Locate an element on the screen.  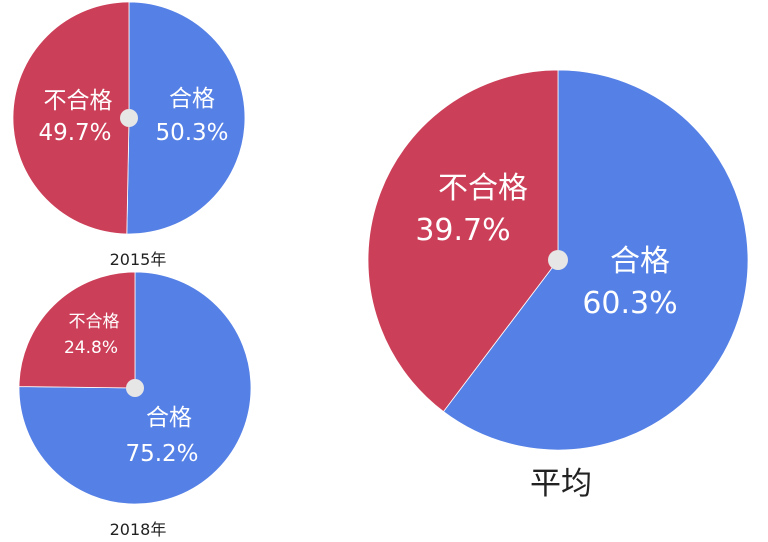
slice-value-fail-2015: 49.7% is located at coordinates (74, 133).